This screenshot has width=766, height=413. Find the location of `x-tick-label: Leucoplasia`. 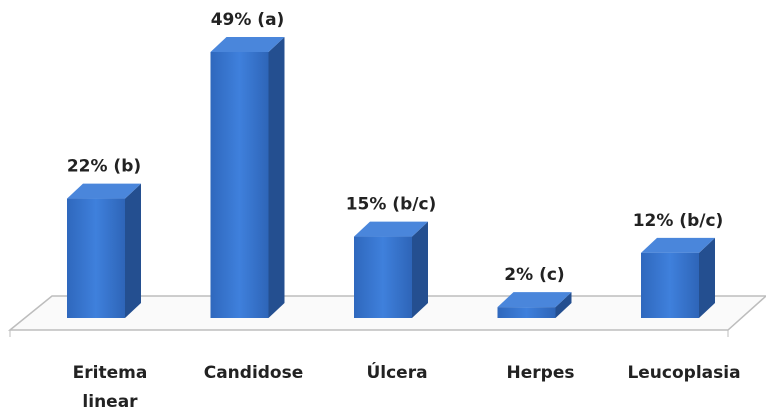

x-tick-label: Leucoplasia is located at coordinates (683, 373).